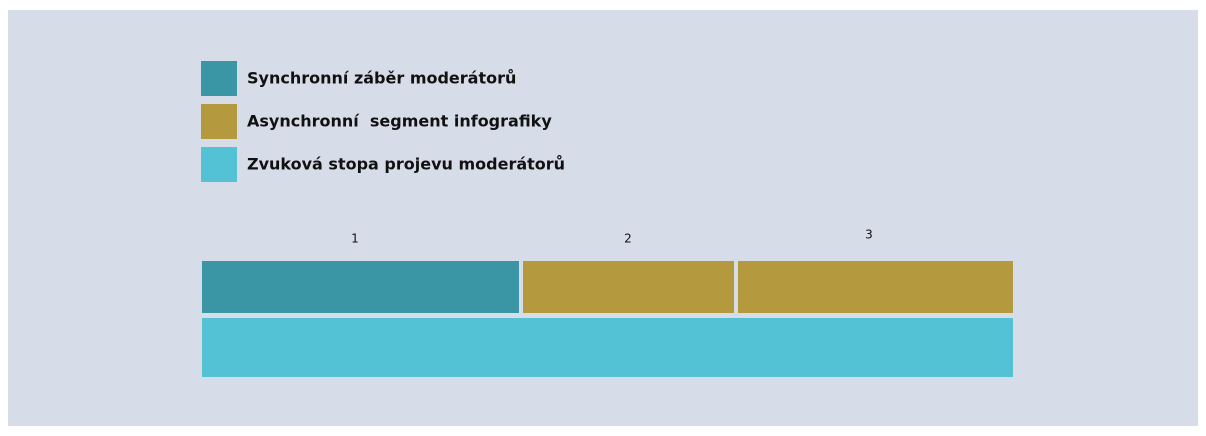  What do you see at coordinates (869, 235) in the screenshot?
I see `segment-label: 3` at bounding box center [869, 235].